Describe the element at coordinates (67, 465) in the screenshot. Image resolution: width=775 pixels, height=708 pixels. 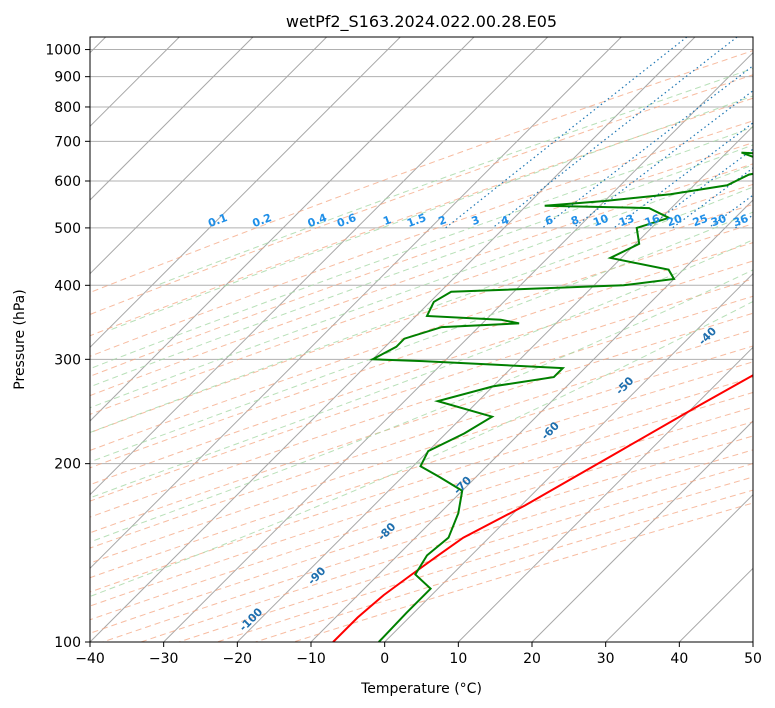
I see `y-tick-label: 200` at that location.